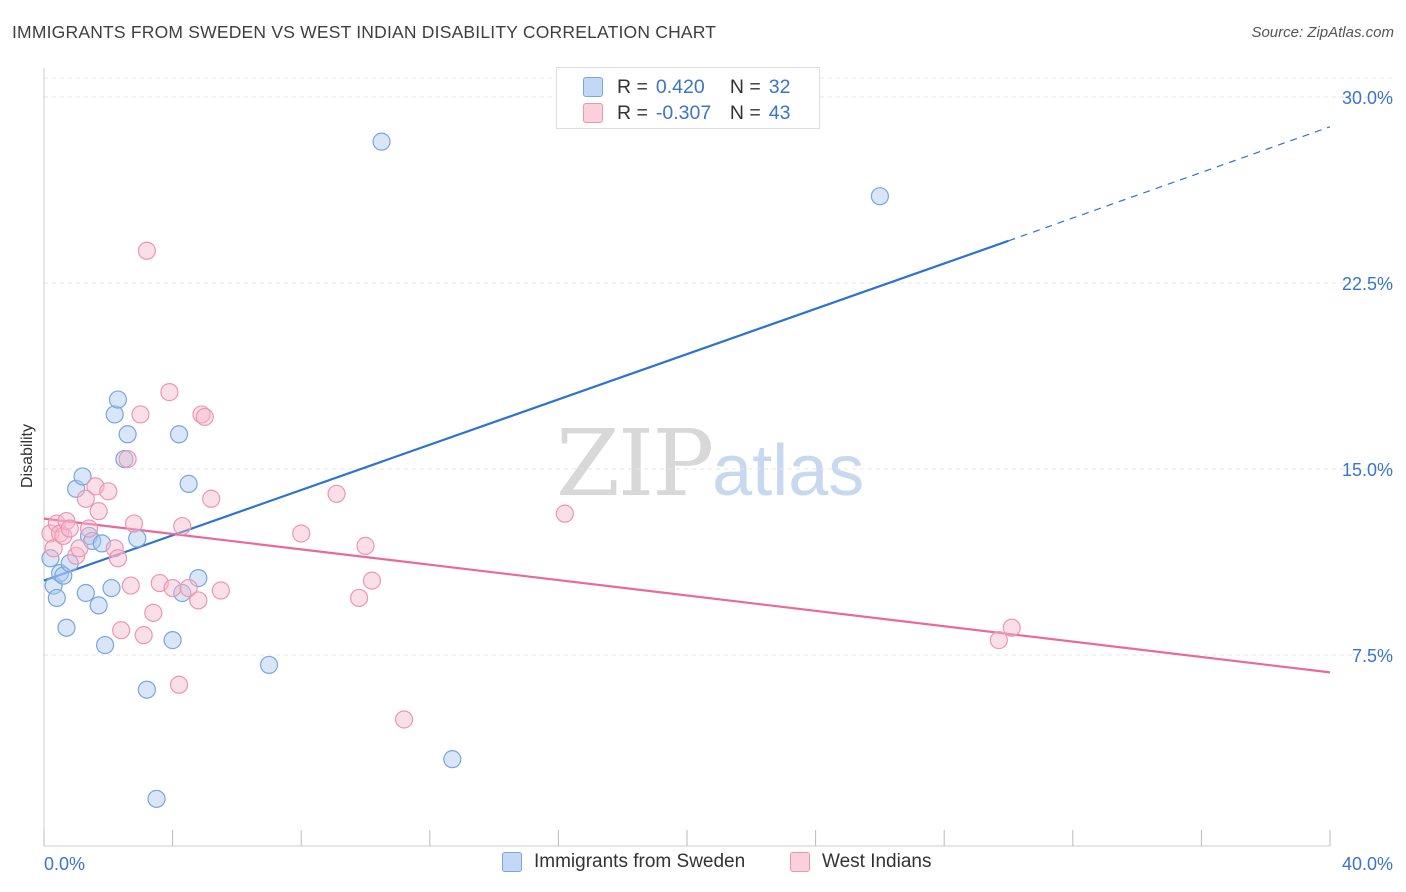  What do you see at coordinates (635, 463) in the screenshot?
I see `watermark-zip: ZIP` at bounding box center [635, 463].